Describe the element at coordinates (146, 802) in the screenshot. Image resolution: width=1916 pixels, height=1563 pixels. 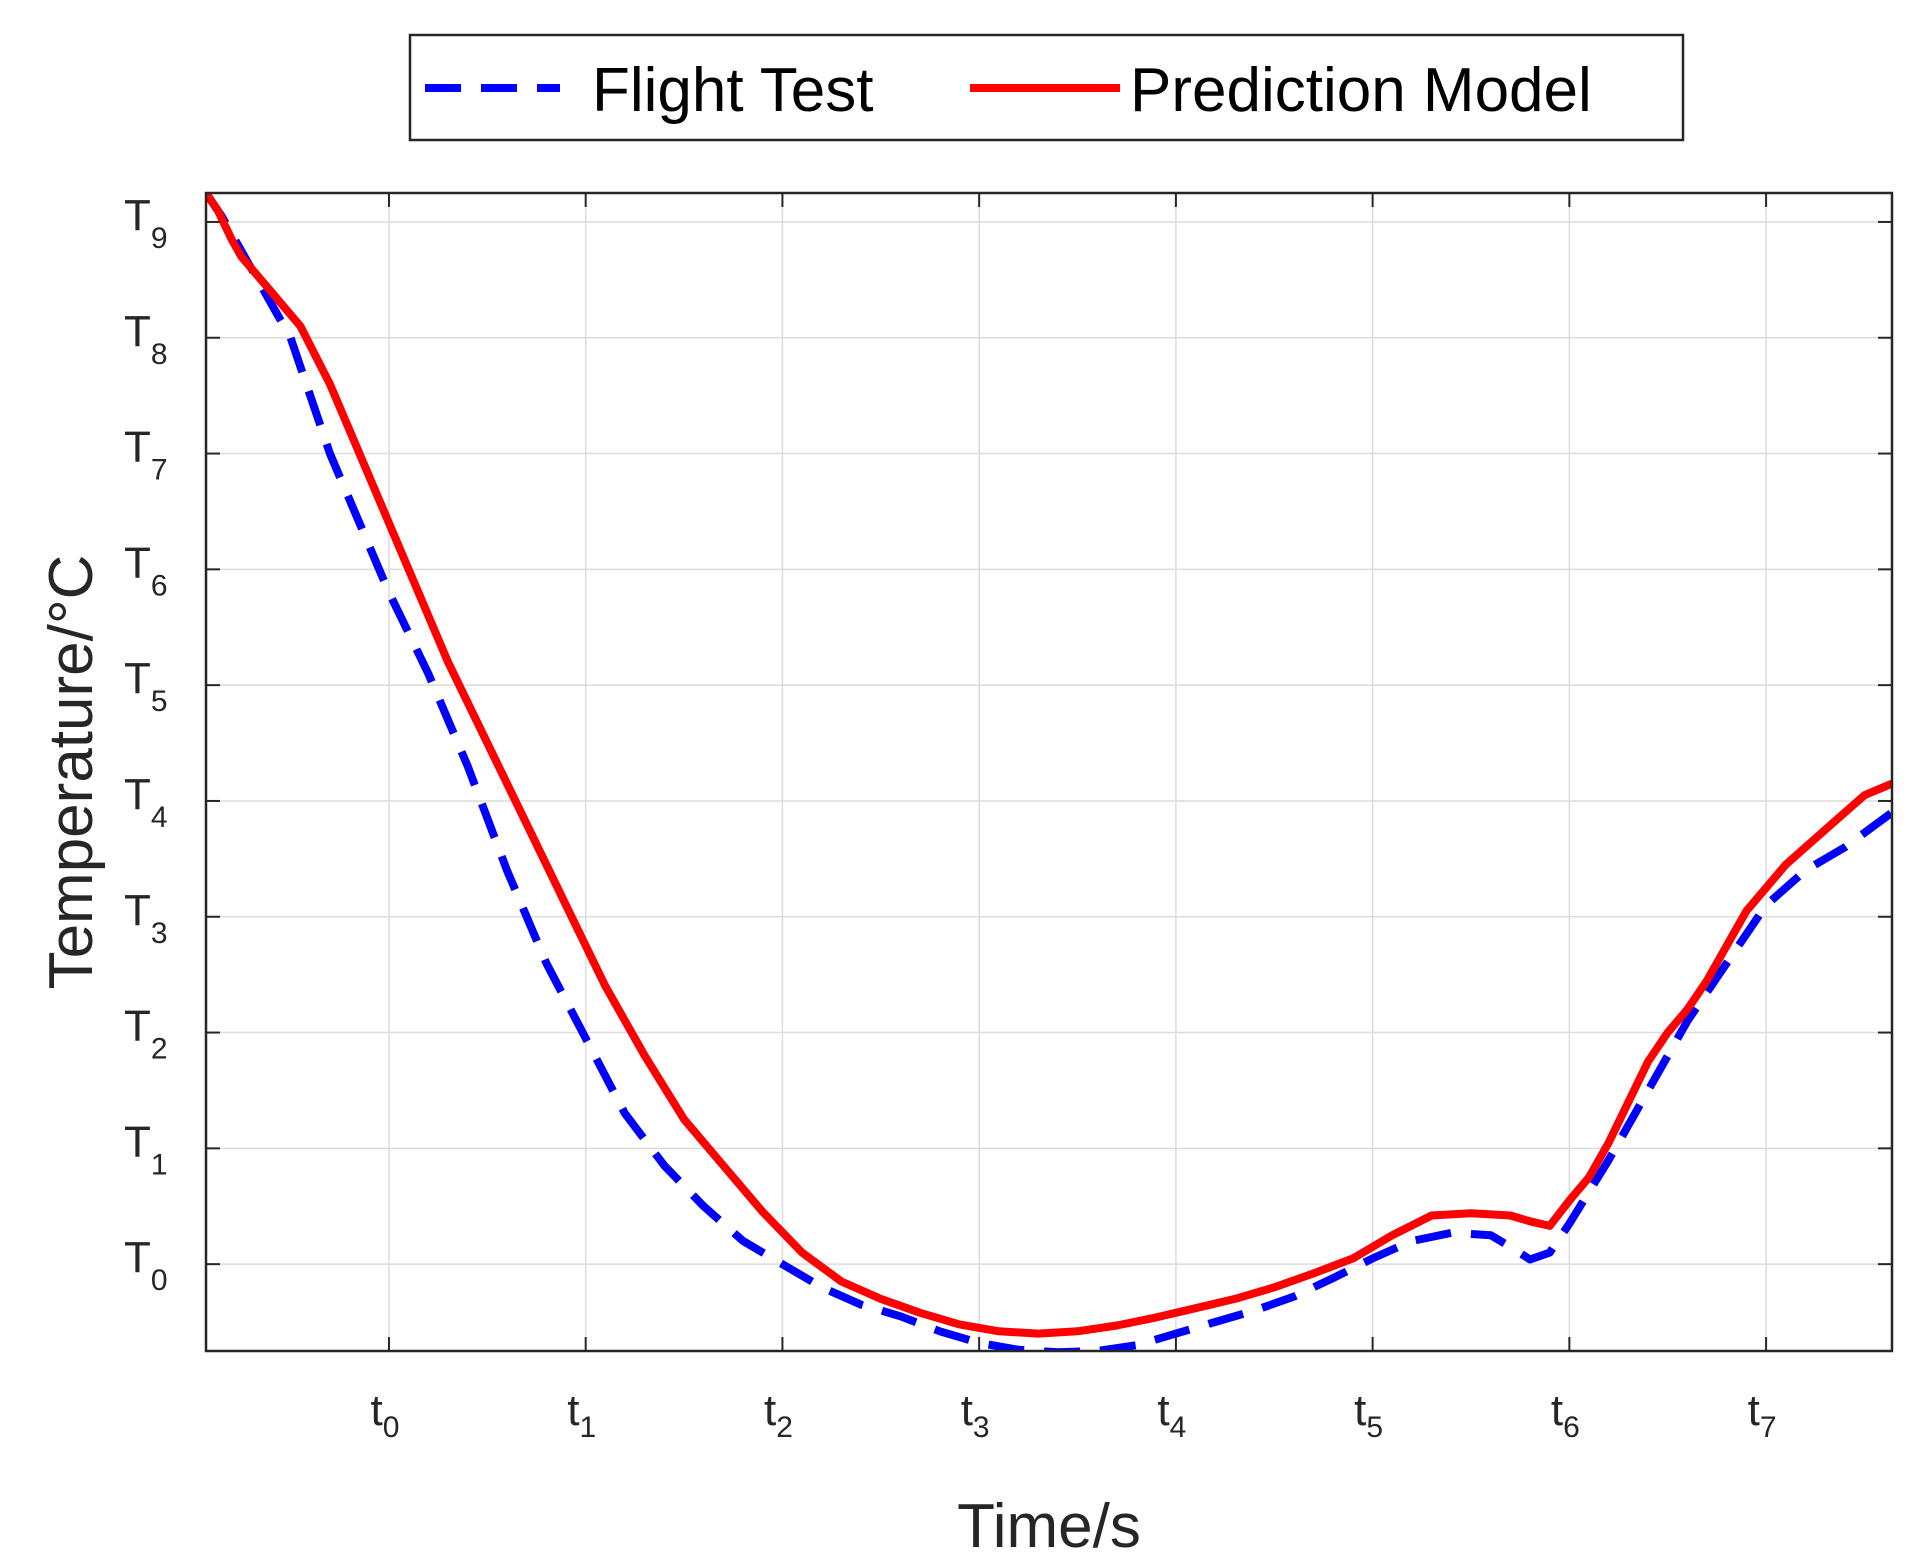
I see `y-tick-label: T4` at that location.